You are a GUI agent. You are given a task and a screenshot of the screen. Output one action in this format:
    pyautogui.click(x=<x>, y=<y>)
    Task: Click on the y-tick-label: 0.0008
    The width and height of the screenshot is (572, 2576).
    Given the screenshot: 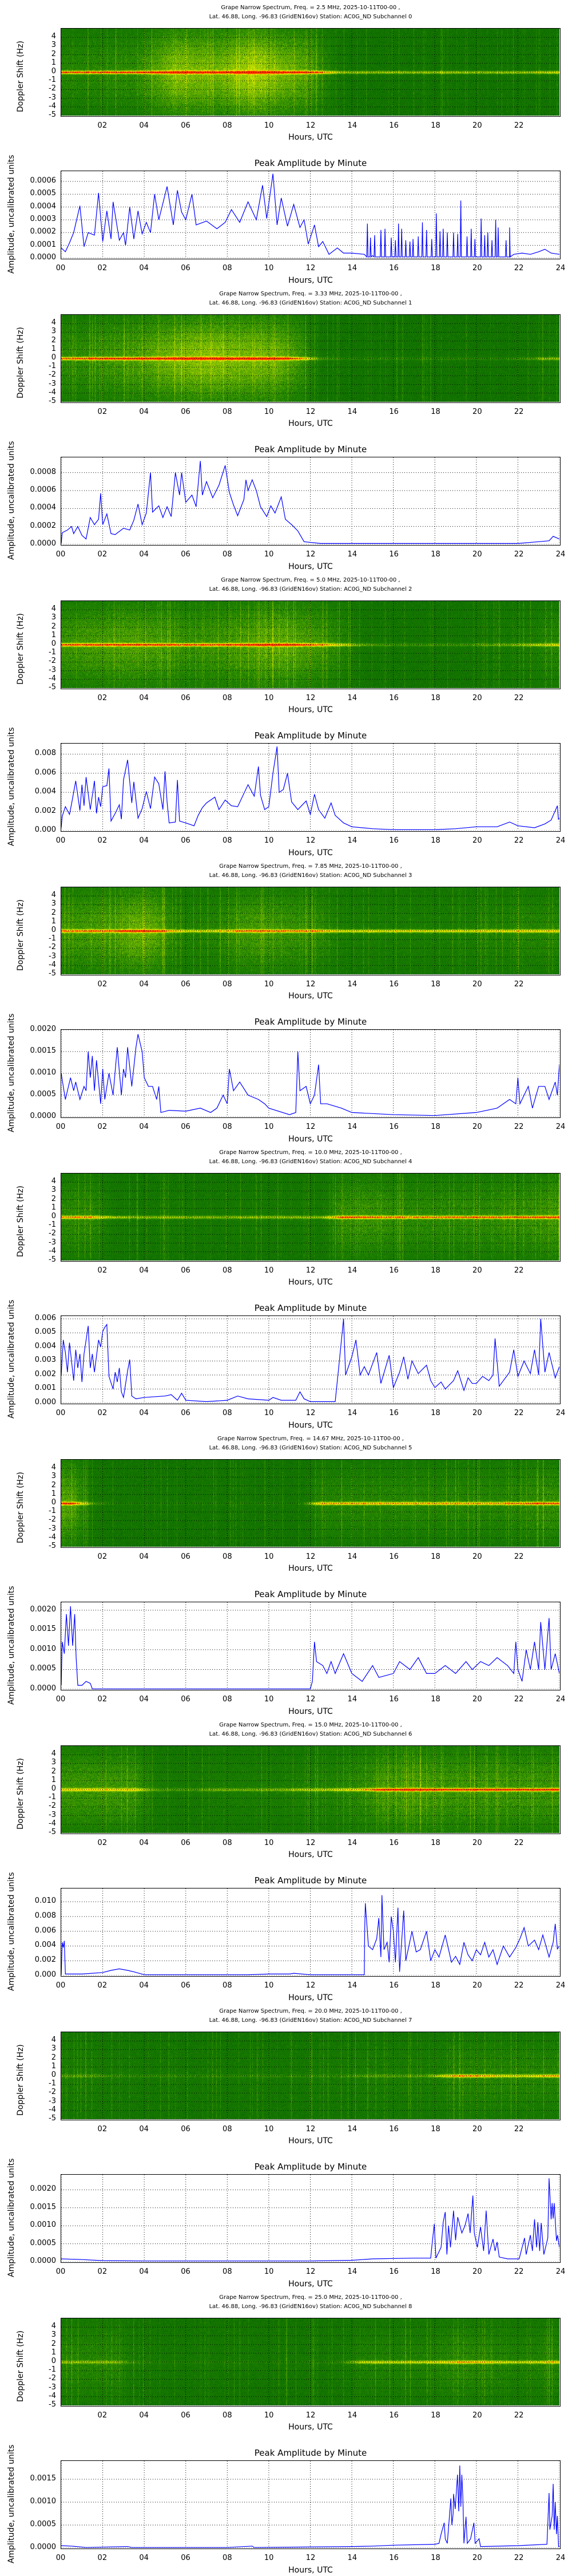 What is the action you would take?
    pyautogui.click(x=43, y=471)
    